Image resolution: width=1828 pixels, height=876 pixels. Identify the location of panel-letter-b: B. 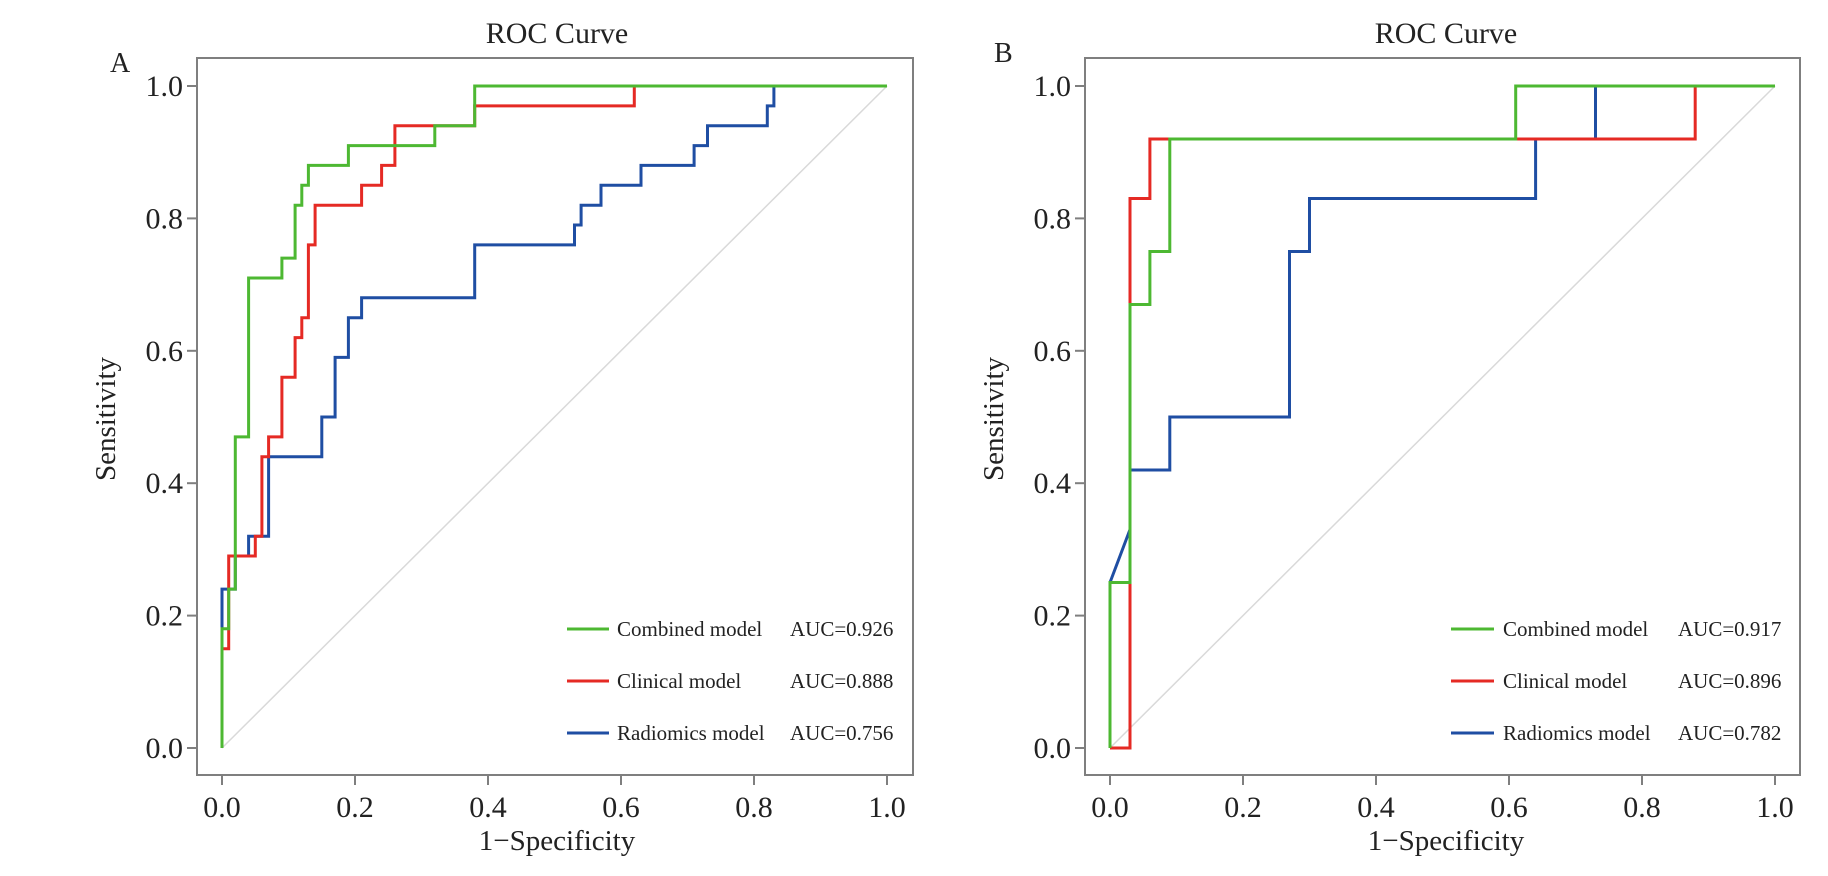
(1003, 53).